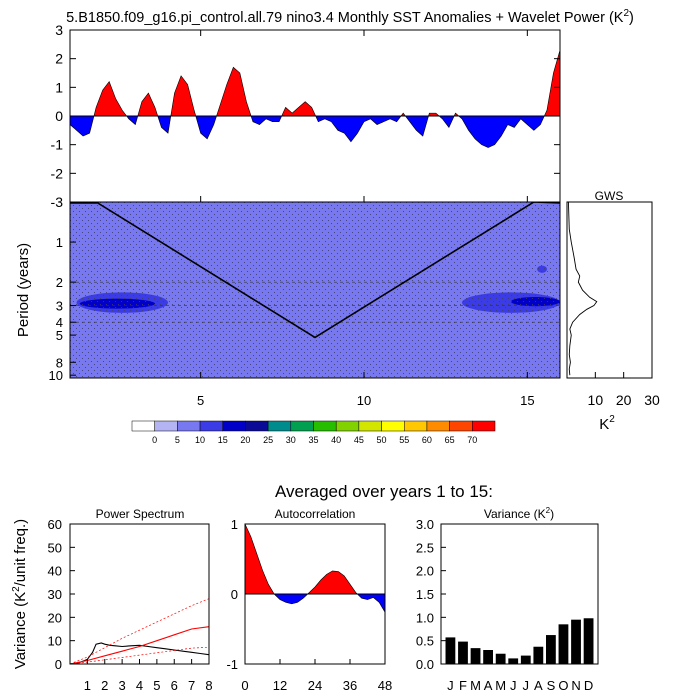 Image resolution: width=700 pixels, height=700 pixels. What do you see at coordinates (609, 196) in the screenshot?
I see `gws-title: GWS` at bounding box center [609, 196].